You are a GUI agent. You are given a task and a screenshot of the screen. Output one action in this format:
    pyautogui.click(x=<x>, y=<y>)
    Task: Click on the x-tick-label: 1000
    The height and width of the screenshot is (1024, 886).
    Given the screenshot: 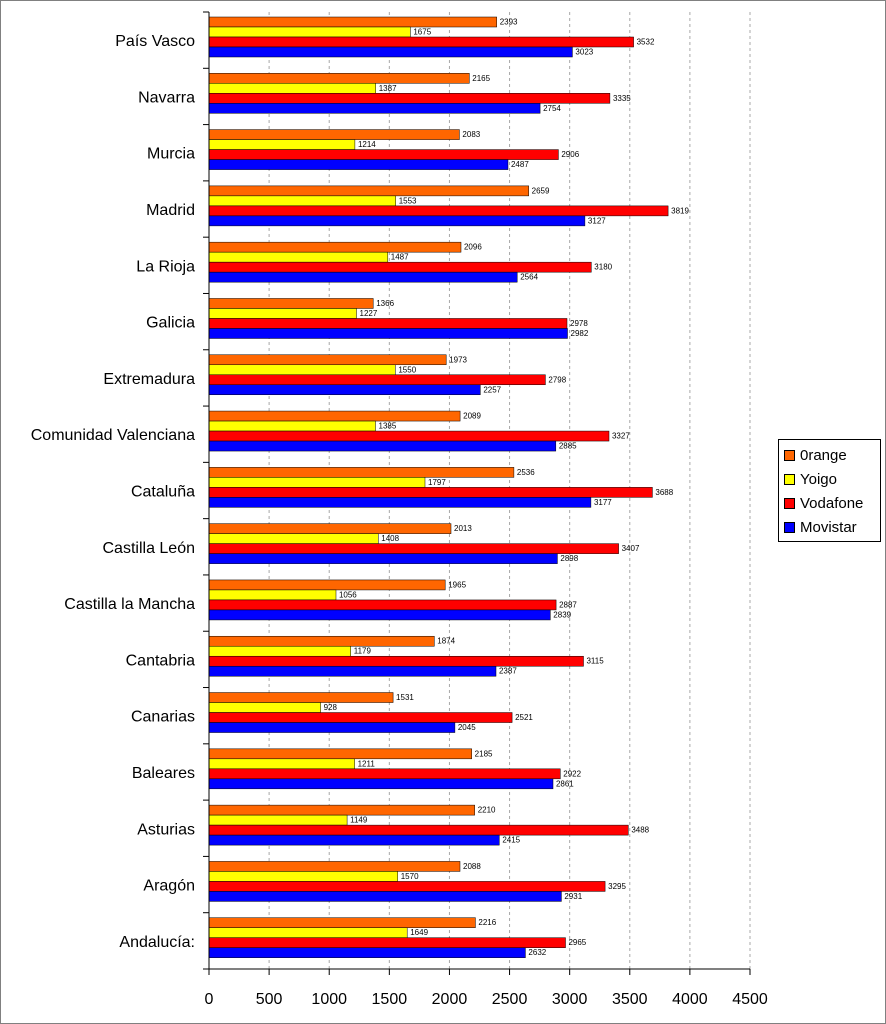 What is the action you would take?
    pyautogui.click(x=329, y=999)
    